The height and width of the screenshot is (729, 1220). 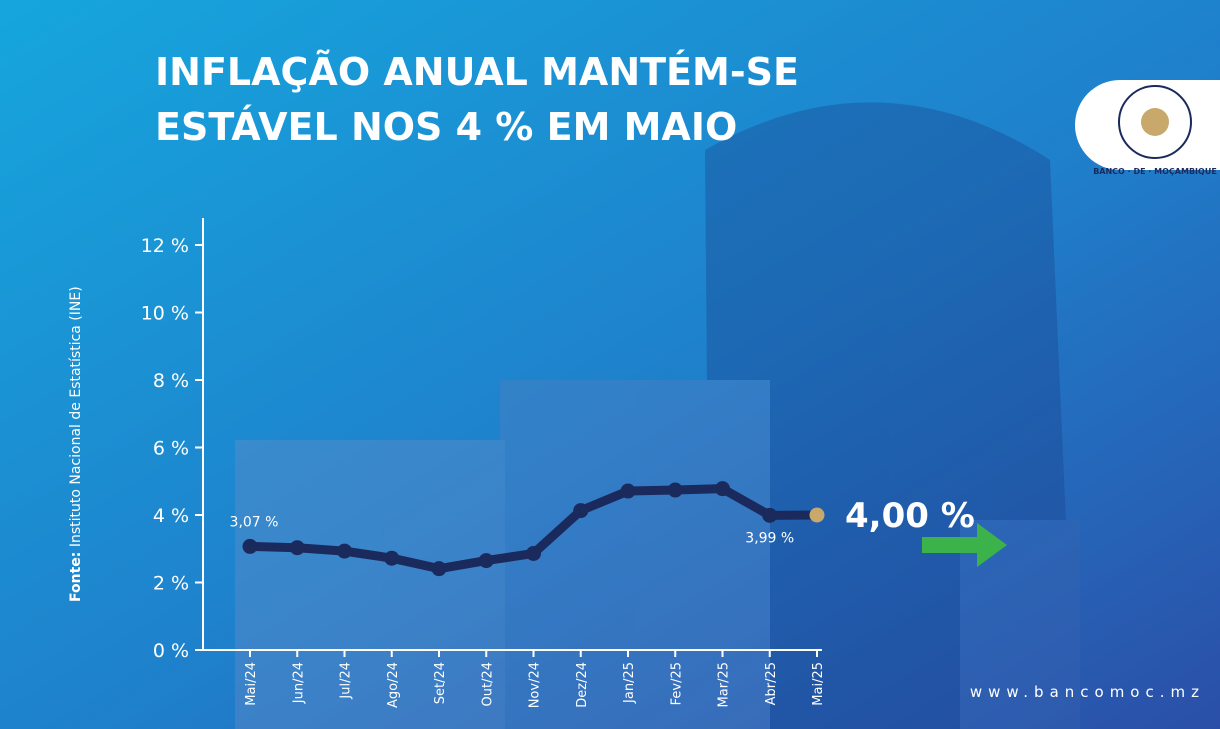 I want to click on title-line: ESTÁVEL NOS 4 % EM MAIO, so click(x=446, y=127).